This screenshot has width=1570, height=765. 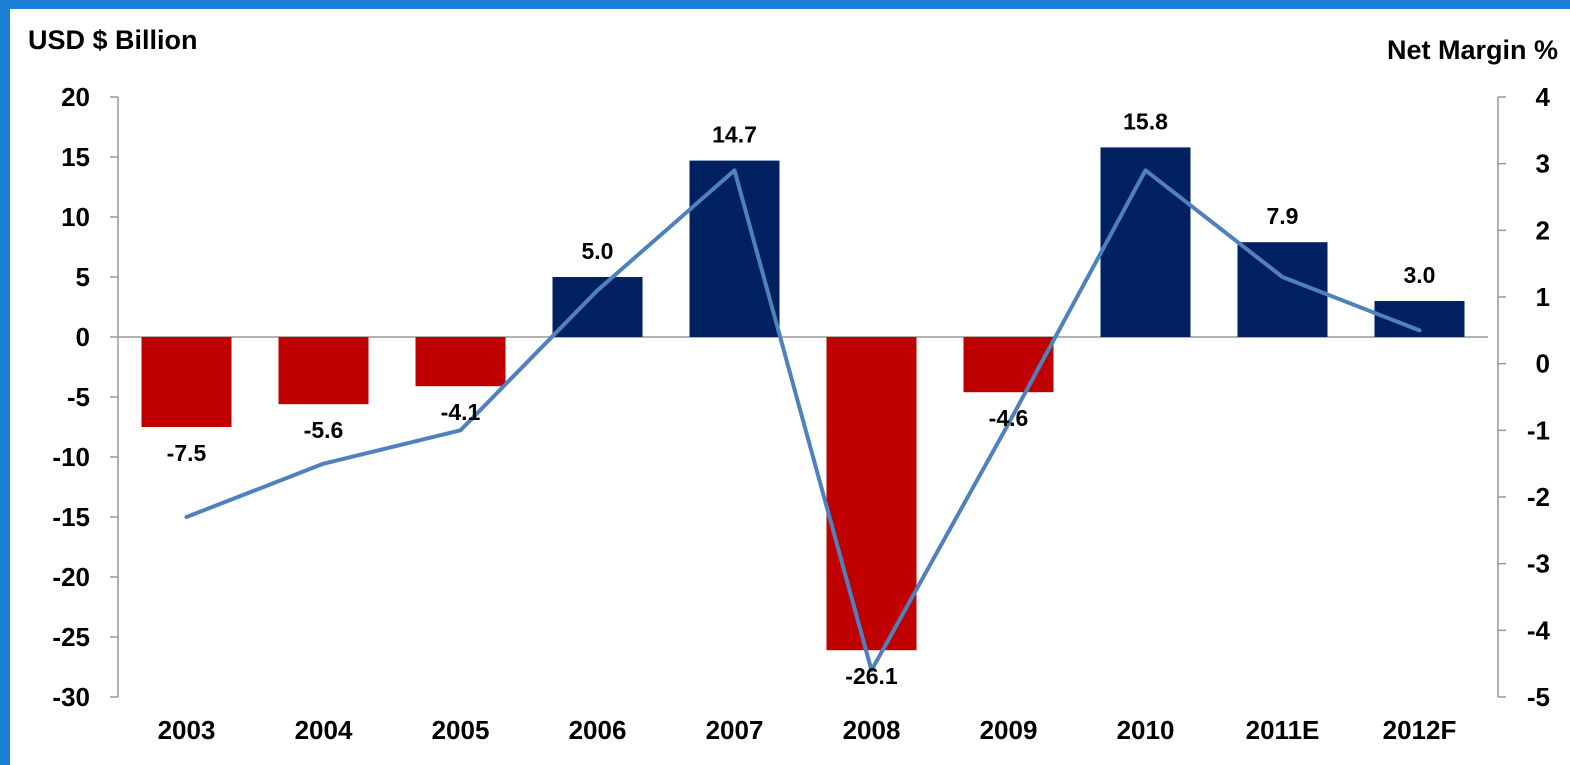 What do you see at coordinates (1283, 216) in the screenshot?
I see `bar-value-label: 7.9` at bounding box center [1283, 216].